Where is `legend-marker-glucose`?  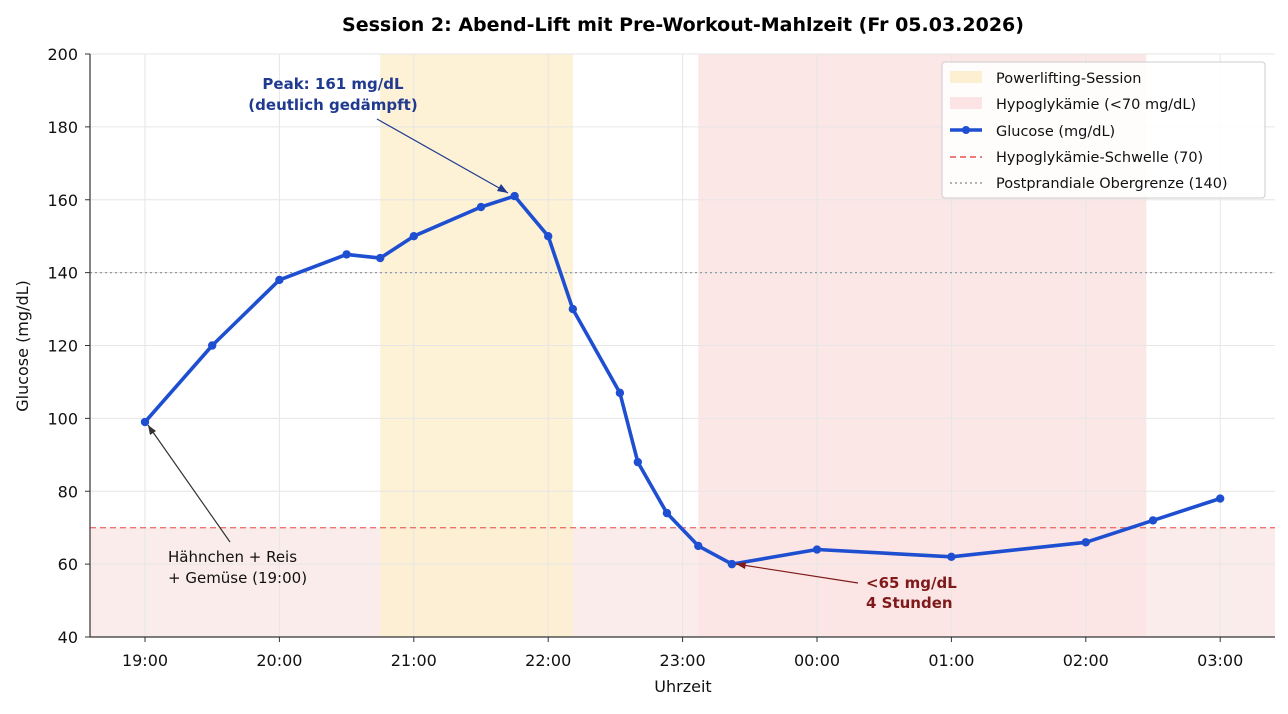
legend-marker-glucose is located at coordinates (966, 130).